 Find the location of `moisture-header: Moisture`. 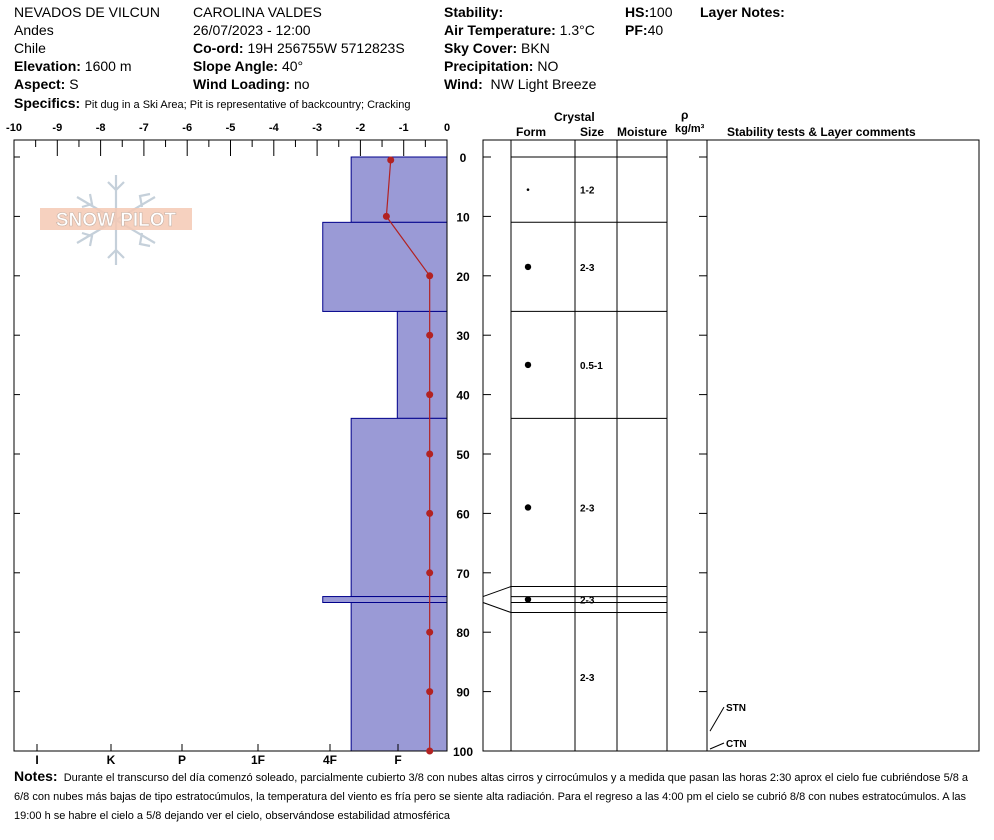

moisture-header: Moisture is located at coordinates (642, 132).